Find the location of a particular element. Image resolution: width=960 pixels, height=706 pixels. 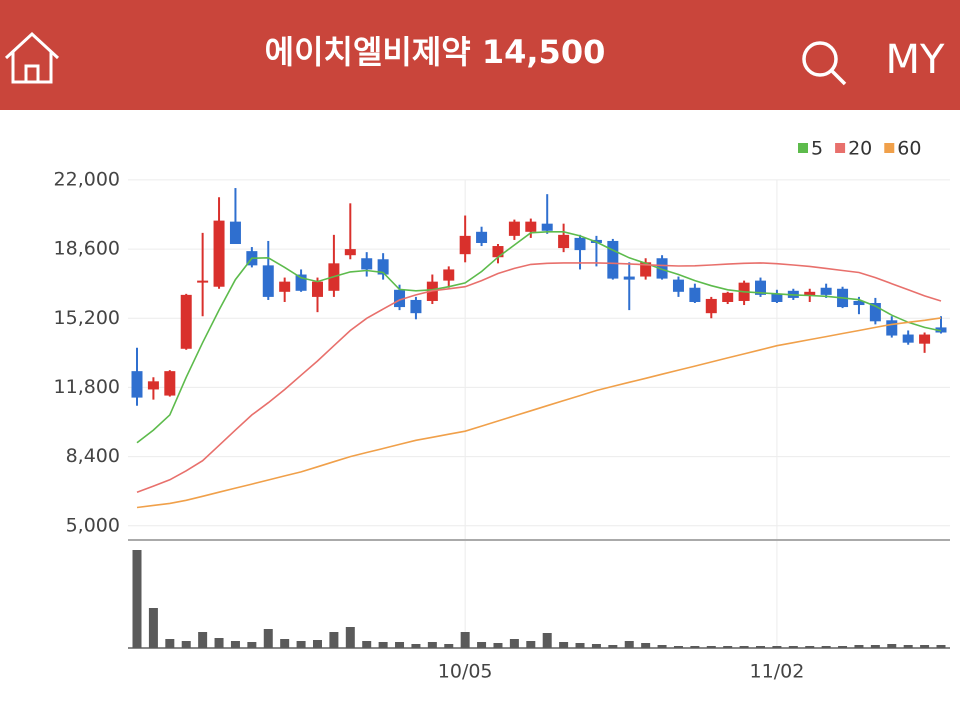

x-tick-label: 10/05 is located at coordinates (465, 672).